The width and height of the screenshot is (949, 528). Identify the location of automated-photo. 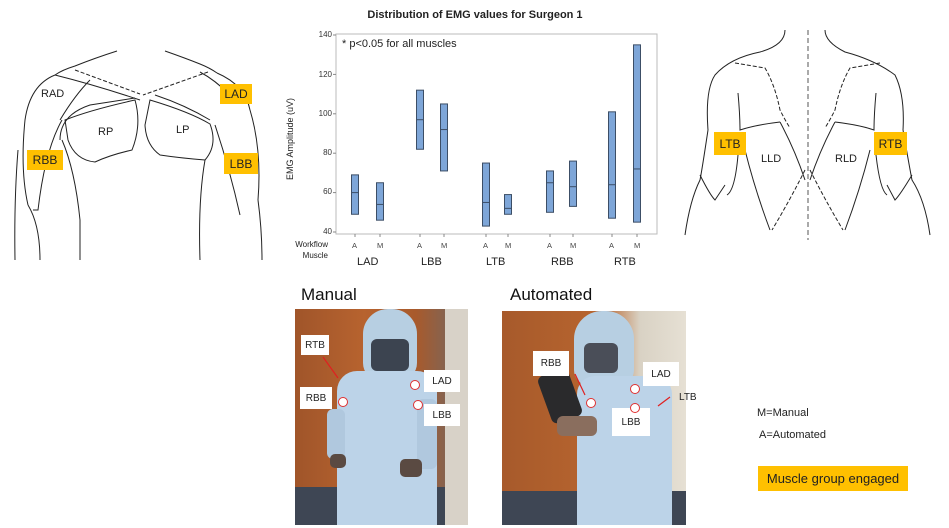
(594, 418).